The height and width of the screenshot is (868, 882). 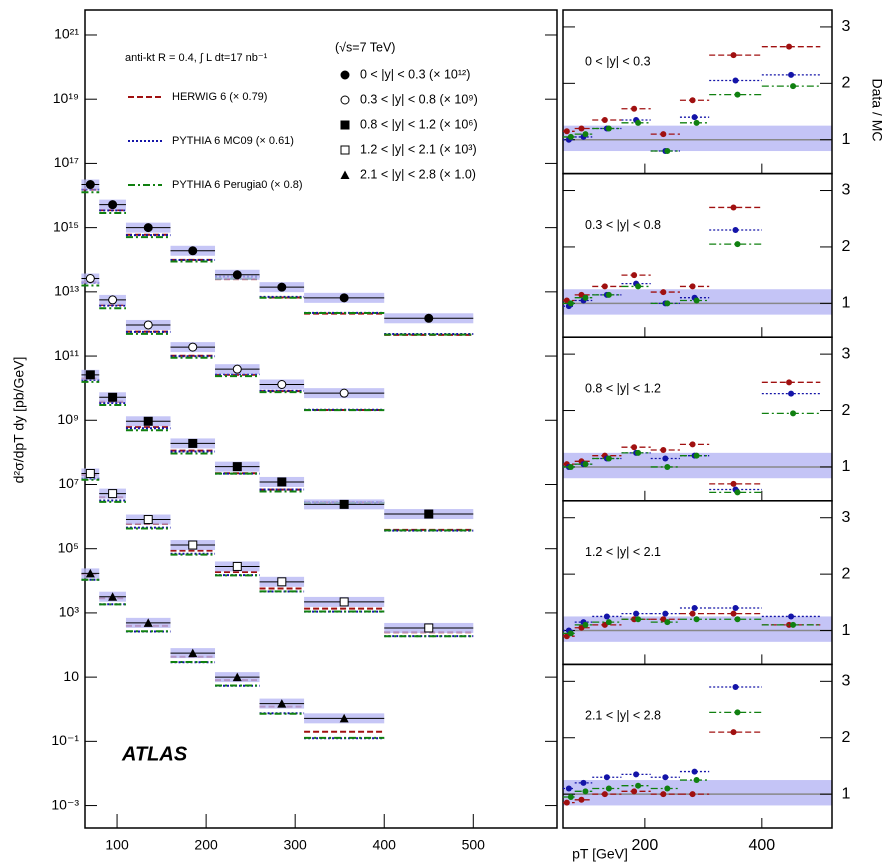 What do you see at coordinates (71, 676) in the screenshot?
I see `y-tick-label: 10` at bounding box center [71, 676].